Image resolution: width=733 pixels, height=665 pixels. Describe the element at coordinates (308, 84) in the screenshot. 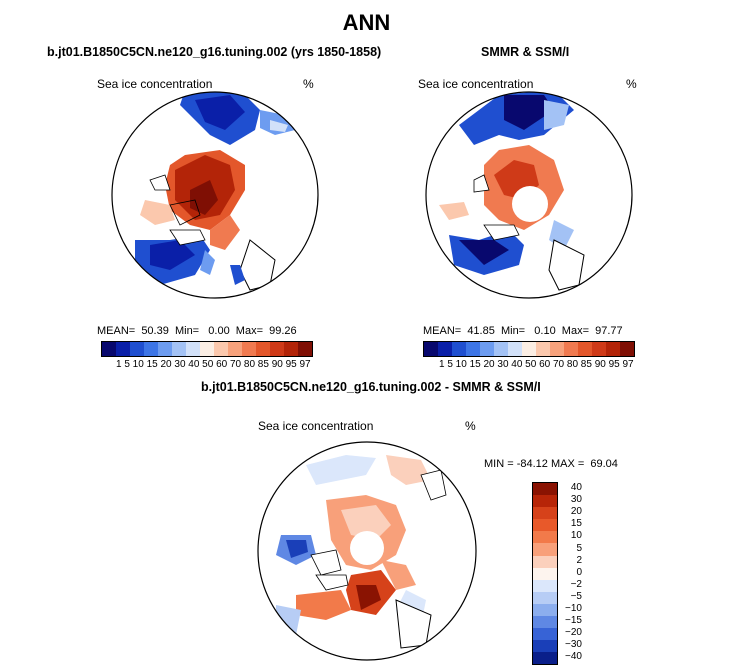

I see `panel1-unit: %` at that location.